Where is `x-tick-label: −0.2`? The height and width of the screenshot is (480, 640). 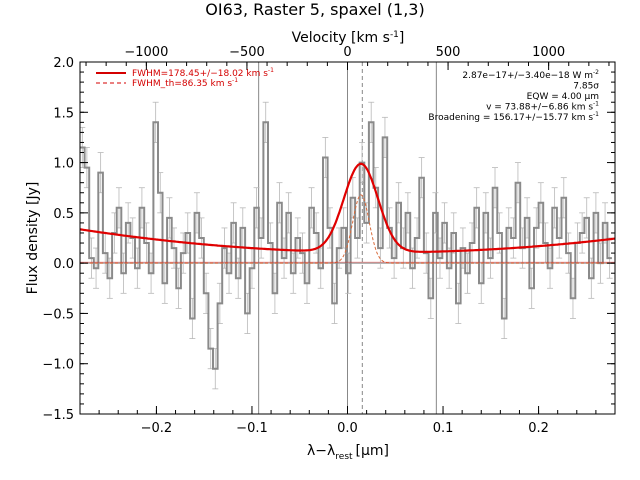
x-tick-label: −0.2 is located at coordinates (157, 428).